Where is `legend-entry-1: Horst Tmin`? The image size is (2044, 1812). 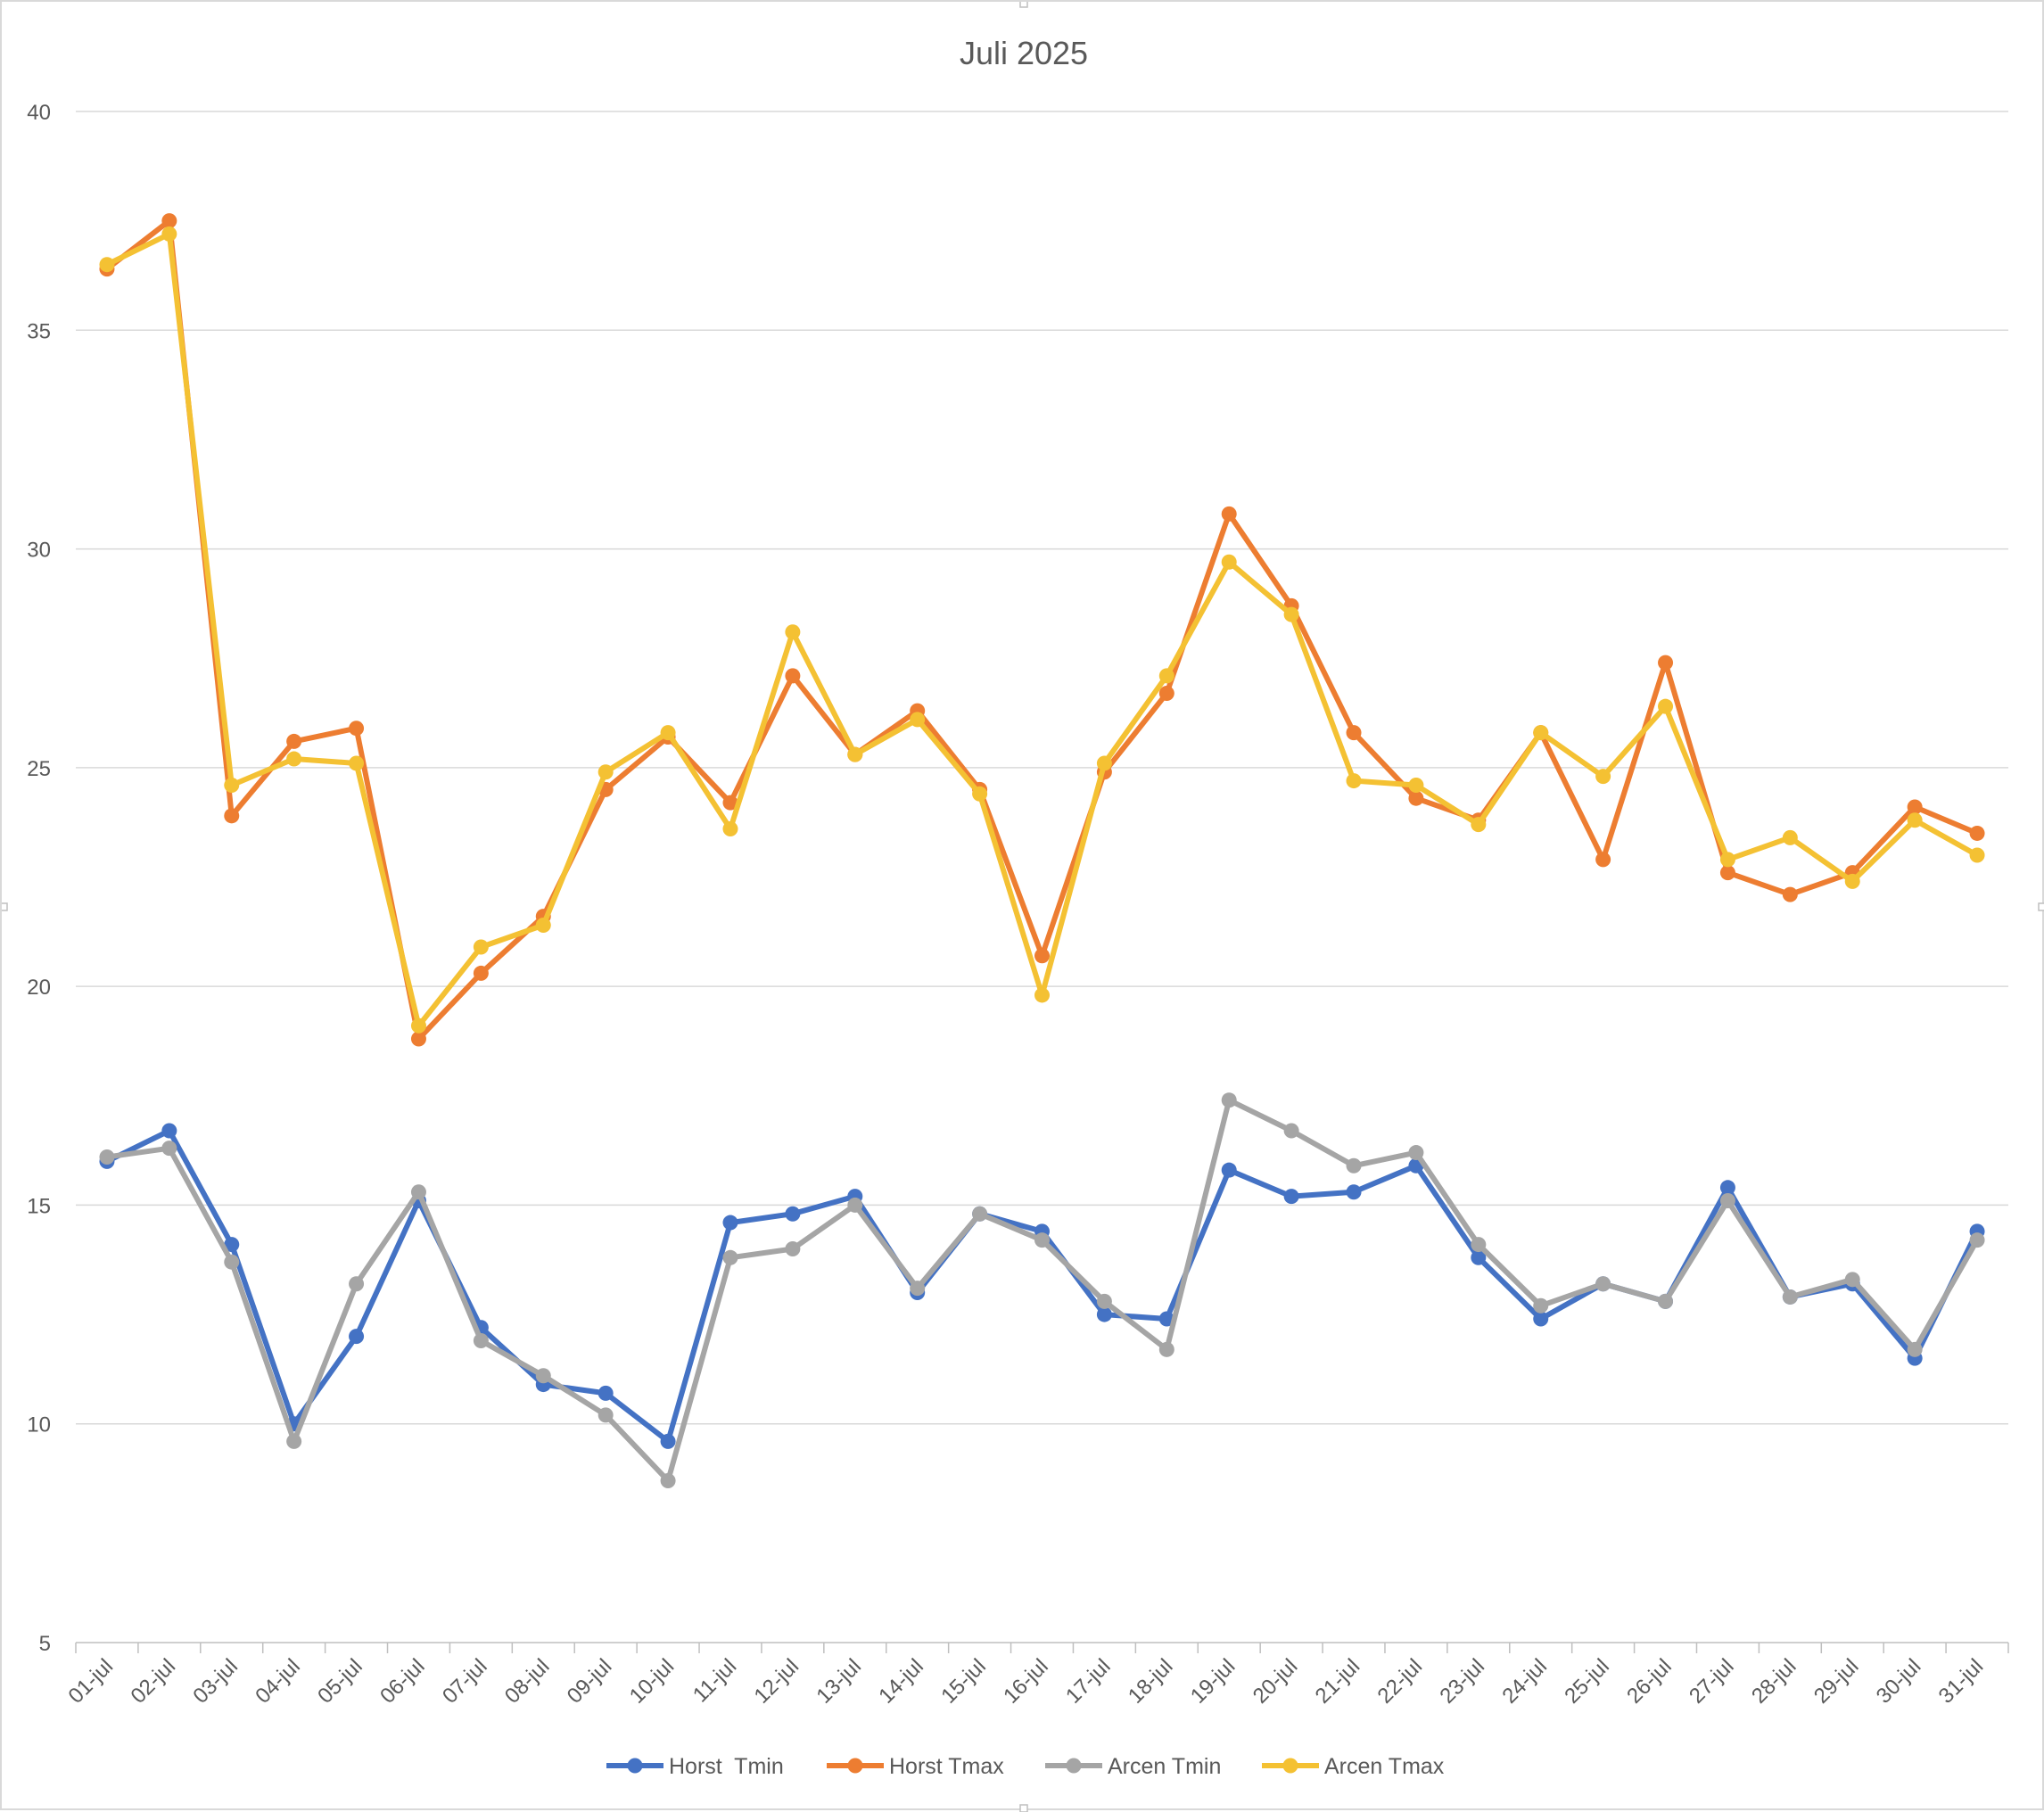 legend-entry-1: Horst Tmin is located at coordinates (695, 1766).